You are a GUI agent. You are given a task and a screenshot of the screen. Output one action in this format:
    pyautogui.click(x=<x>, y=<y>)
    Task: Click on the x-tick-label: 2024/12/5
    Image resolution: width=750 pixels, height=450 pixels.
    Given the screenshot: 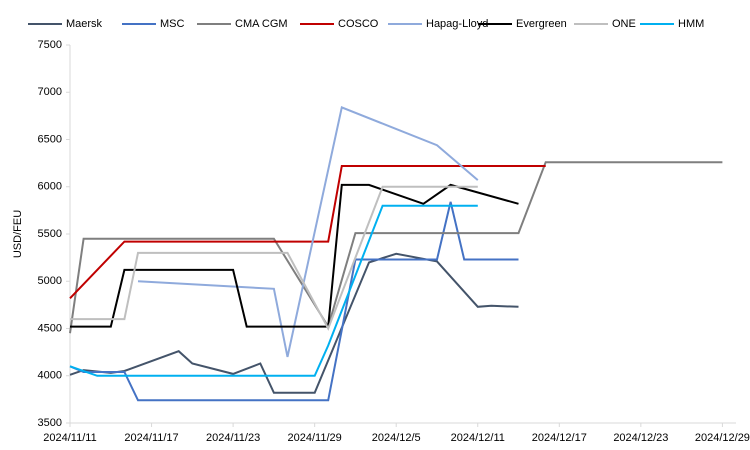 What is the action you would take?
    pyautogui.click(x=396, y=438)
    